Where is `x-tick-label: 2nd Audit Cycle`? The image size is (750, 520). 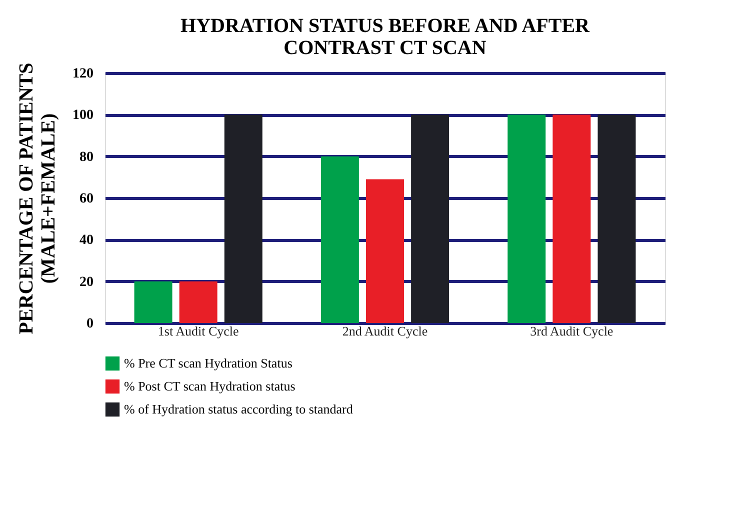
x-tick-label: 2nd Audit Cycle is located at coordinates (385, 331).